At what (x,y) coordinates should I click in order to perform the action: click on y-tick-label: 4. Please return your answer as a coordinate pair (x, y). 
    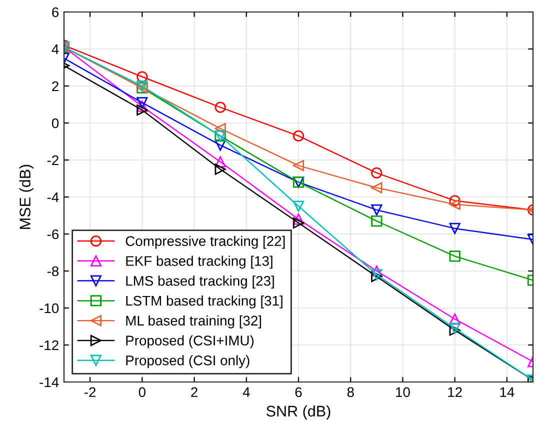
    Looking at the image, I should click on (55, 49).